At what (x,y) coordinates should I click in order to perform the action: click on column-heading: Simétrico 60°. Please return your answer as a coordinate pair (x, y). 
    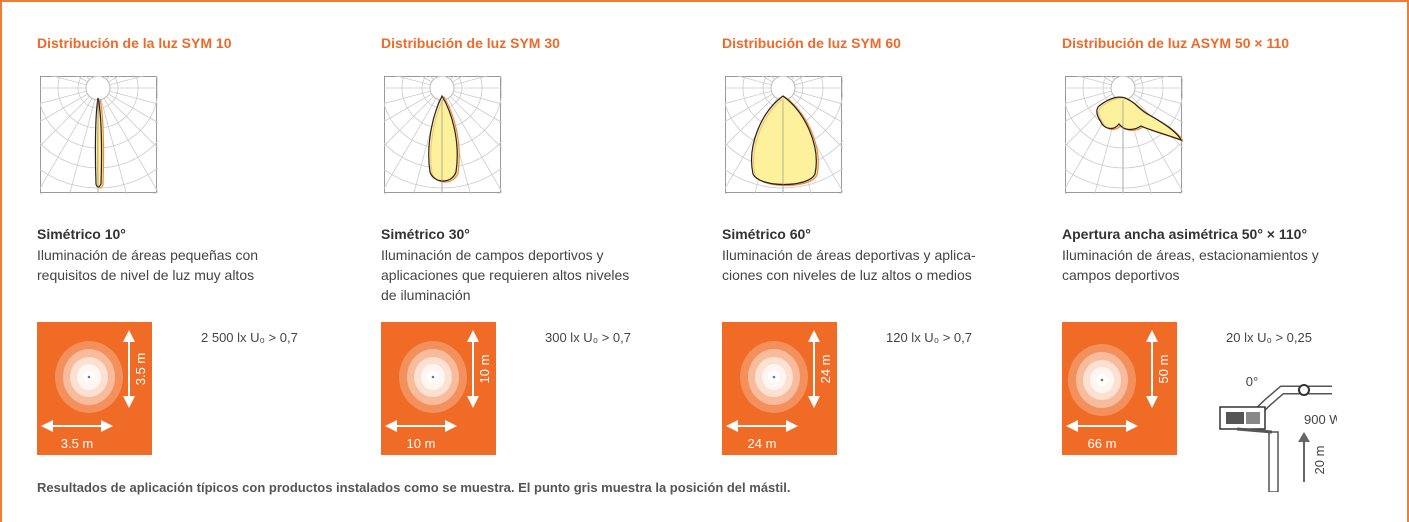
    Looking at the image, I should click on (766, 234).